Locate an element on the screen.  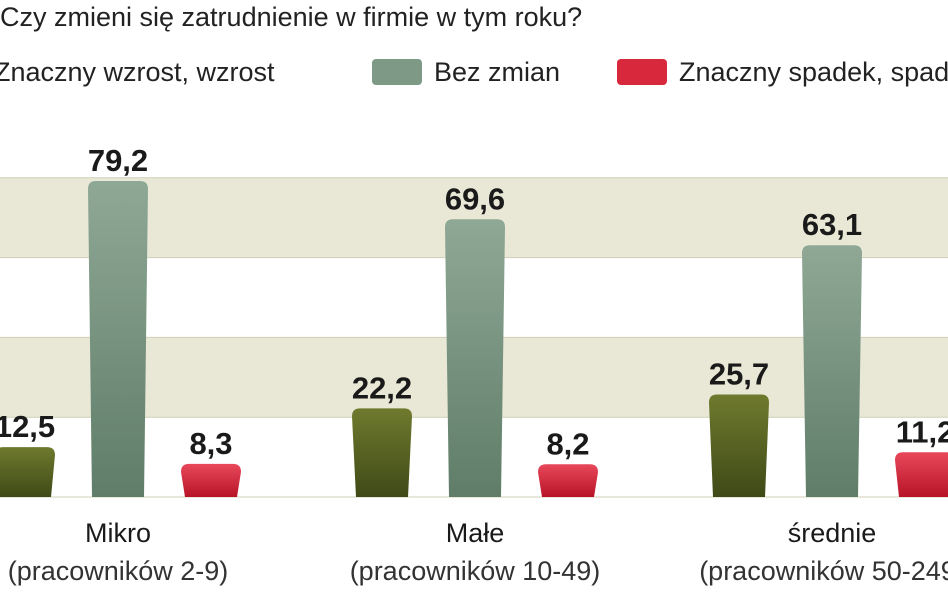
value-label: 25,7 is located at coordinates (739, 373).